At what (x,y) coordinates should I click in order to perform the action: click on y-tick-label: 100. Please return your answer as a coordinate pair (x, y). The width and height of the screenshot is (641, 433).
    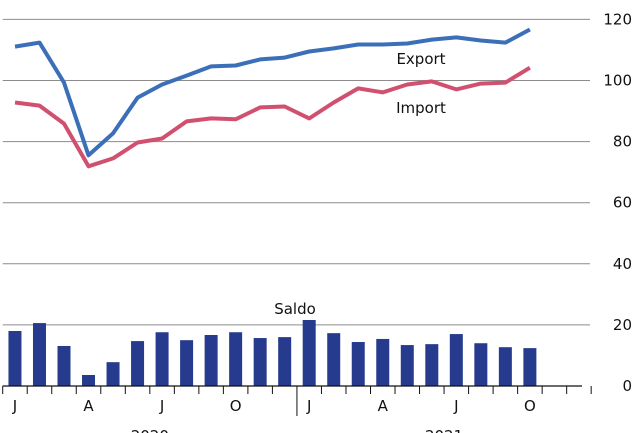
    Looking at the image, I should click on (617, 81).